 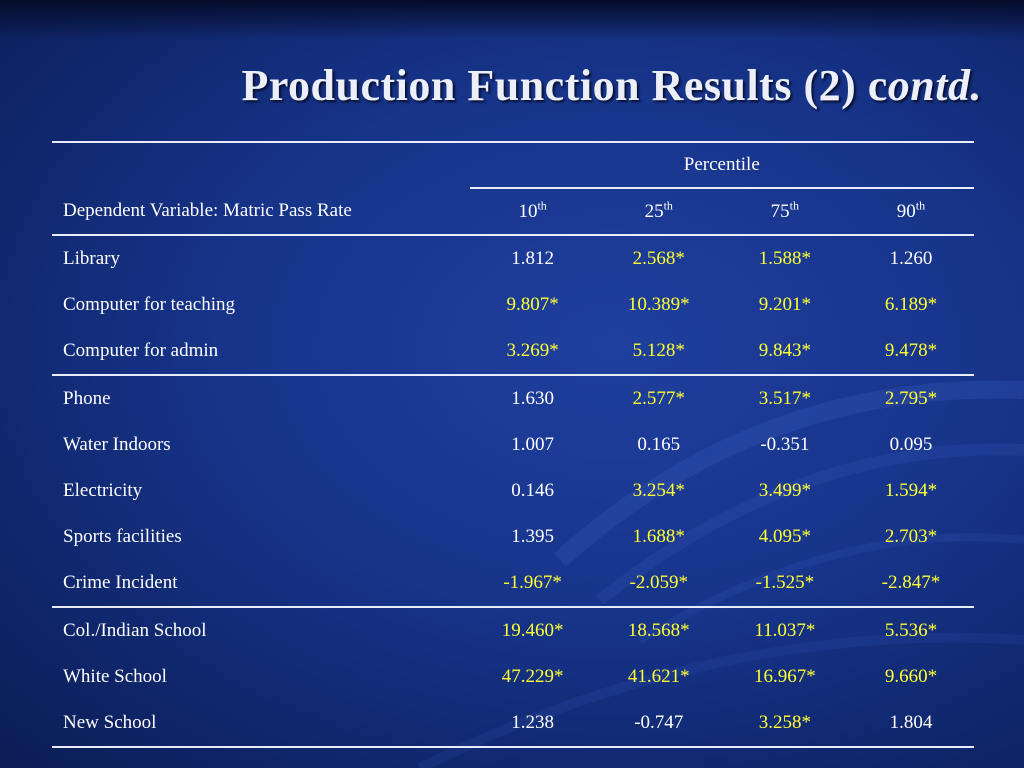 I want to click on row-label: Col./Indian School, so click(x=135, y=630).